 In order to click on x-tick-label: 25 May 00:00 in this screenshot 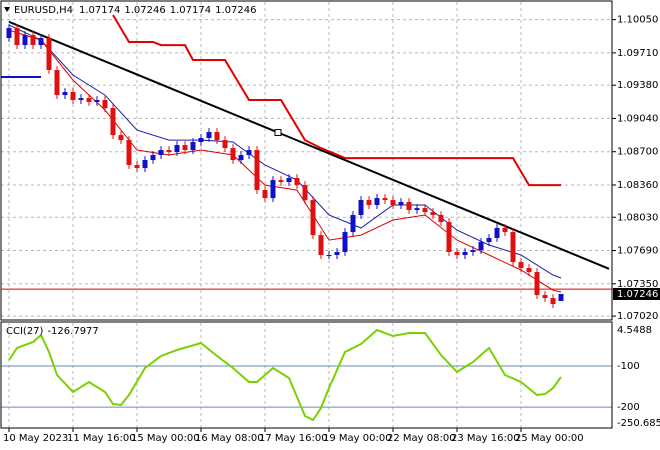, I will do `click(549, 438)`.